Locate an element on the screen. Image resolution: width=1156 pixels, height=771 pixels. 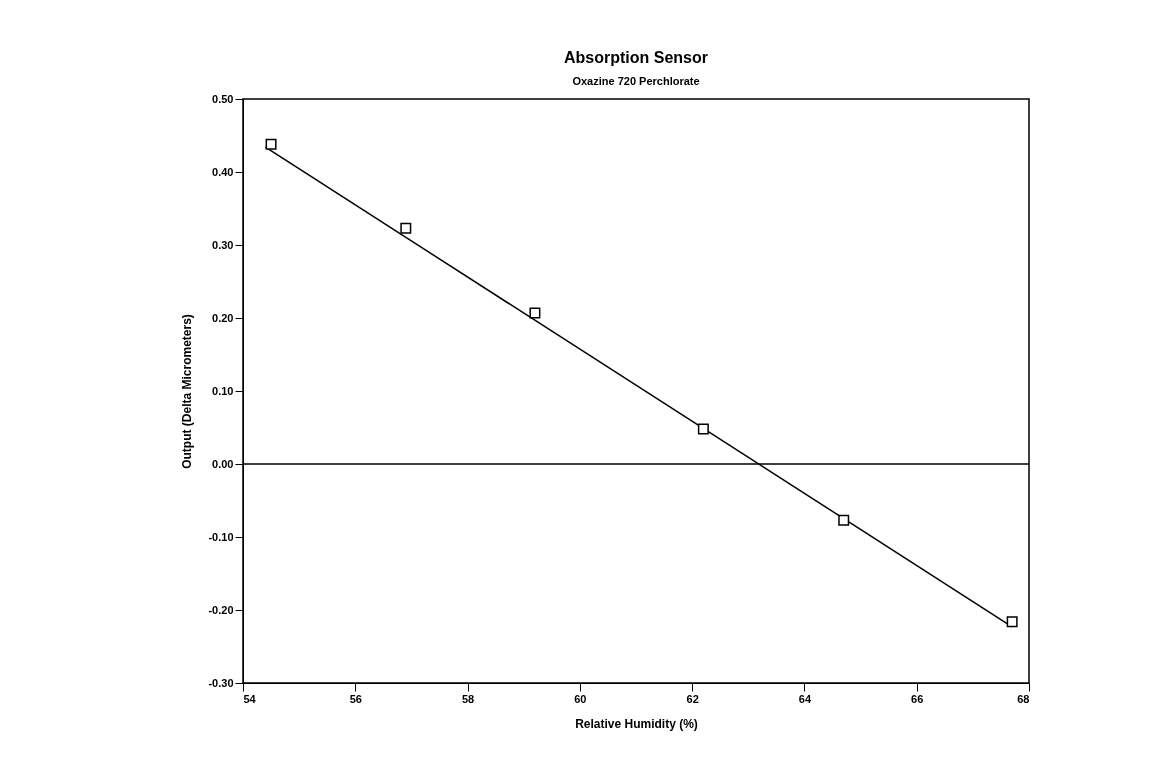
chart-subtitle: Oxazine 720 Perchlorate is located at coordinates (636, 81).